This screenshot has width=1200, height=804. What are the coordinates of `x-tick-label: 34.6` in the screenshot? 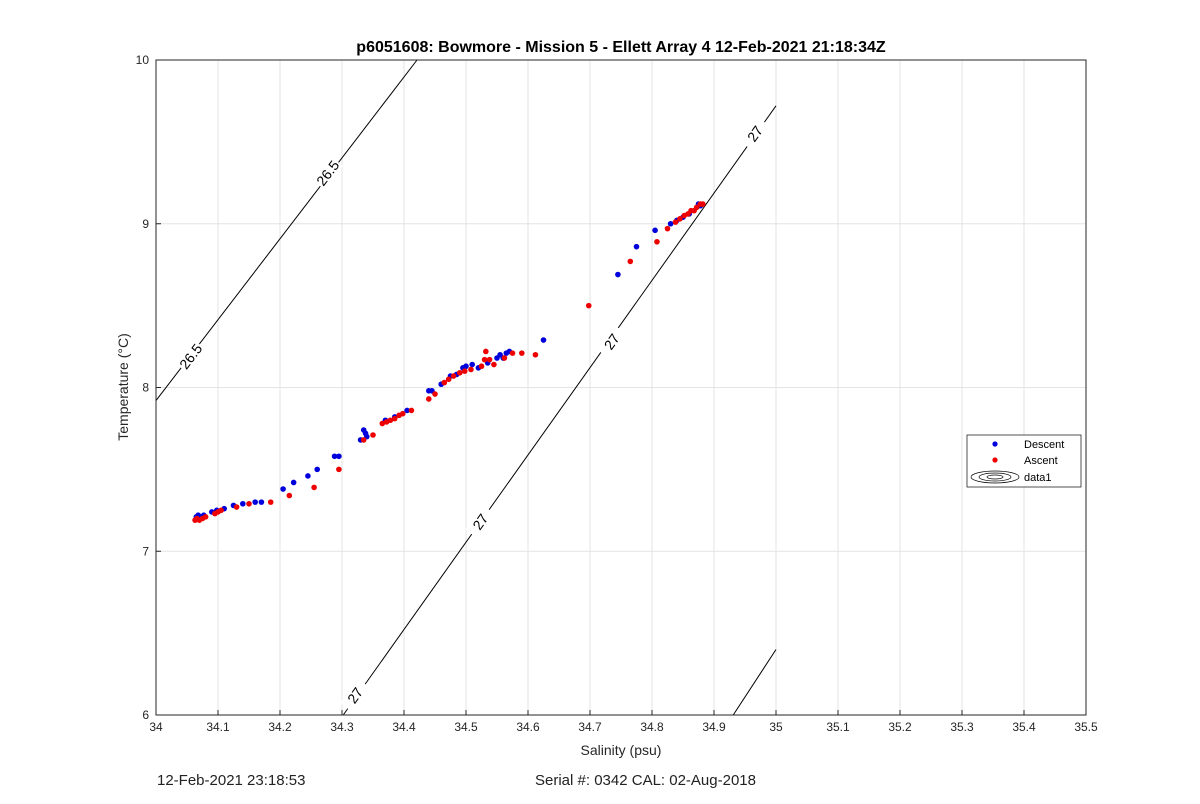 It's located at (528, 727).